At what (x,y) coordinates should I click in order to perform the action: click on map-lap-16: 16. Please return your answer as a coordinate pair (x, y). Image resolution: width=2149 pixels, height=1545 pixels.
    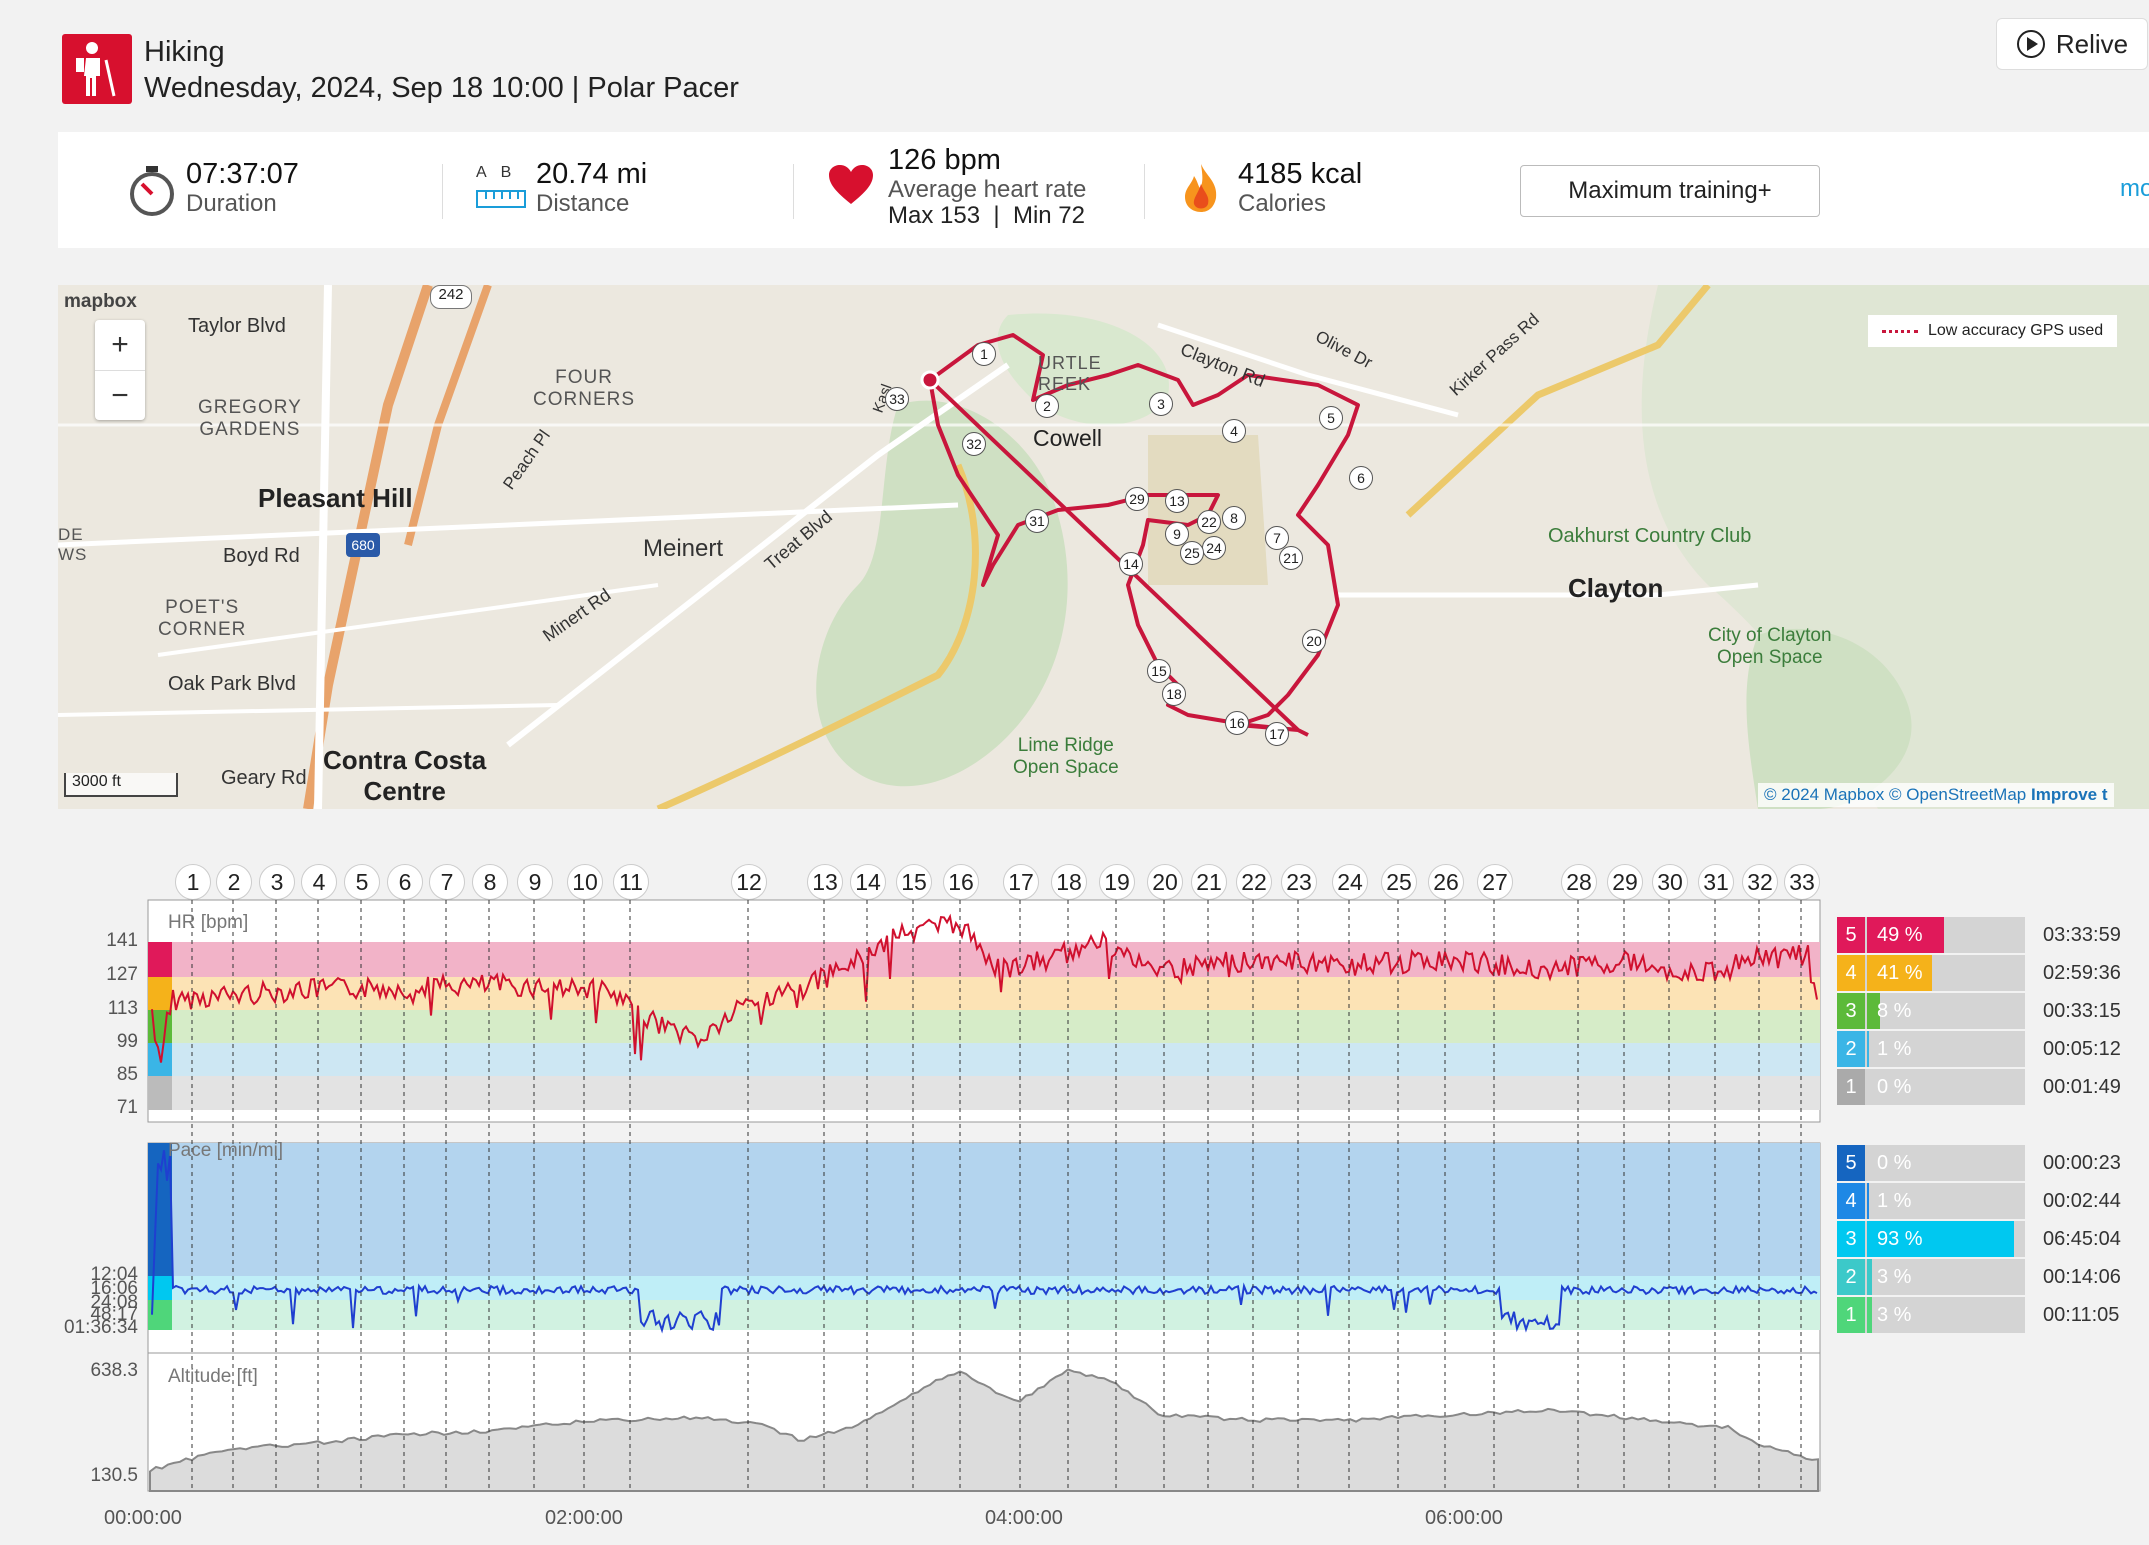
    Looking at the image, I should click on (1237, 723).